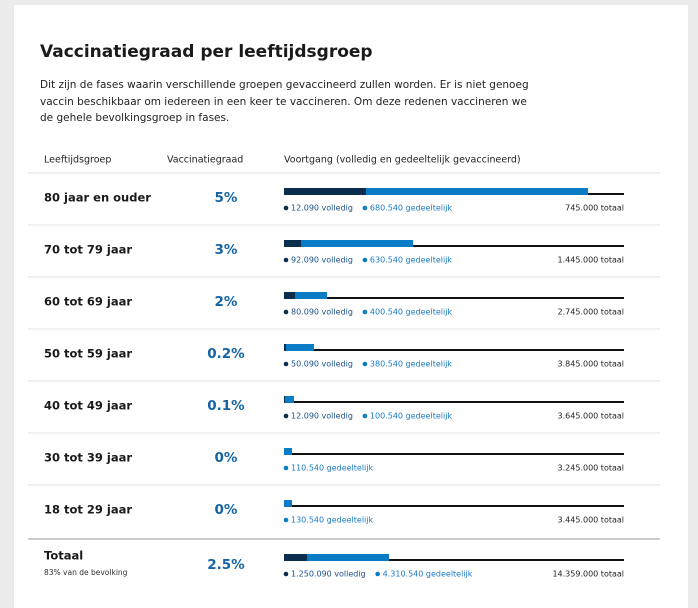  Describe the element at coordinates (411, 312) in the screenshot. I see `legend-partial: 400.540 gedeeltelijk` at that location.